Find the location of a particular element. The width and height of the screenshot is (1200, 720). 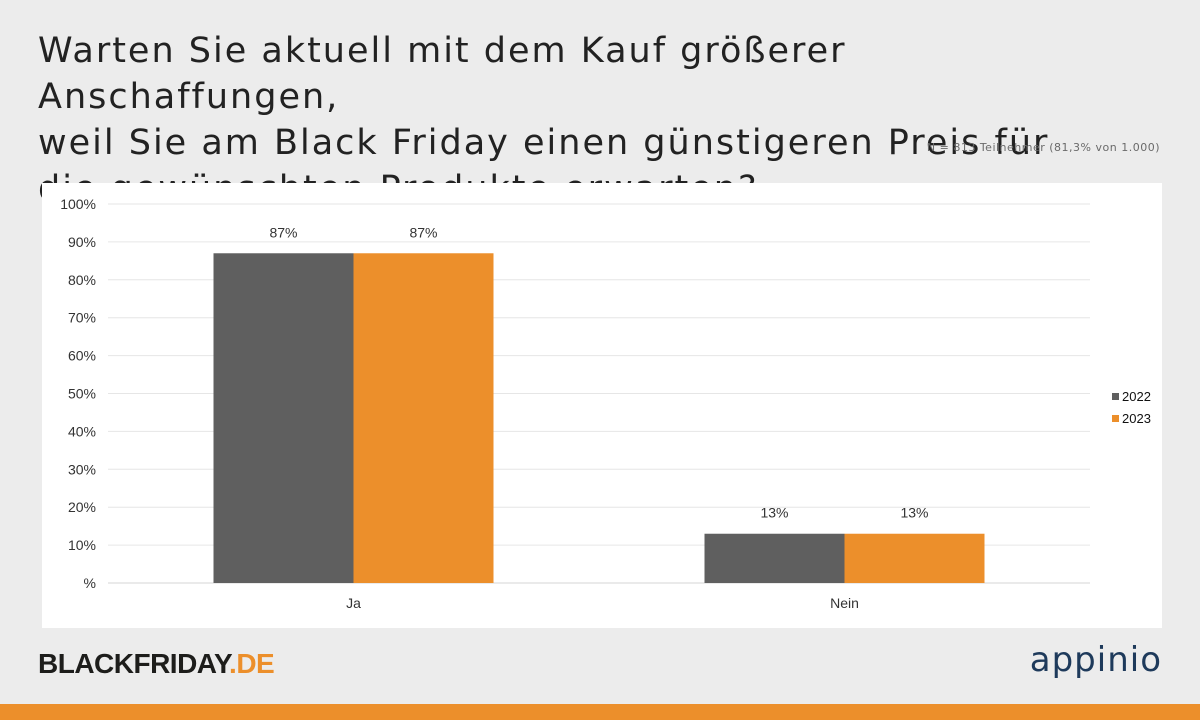

bar-nein-2022 is located at coordinates (774, 558).